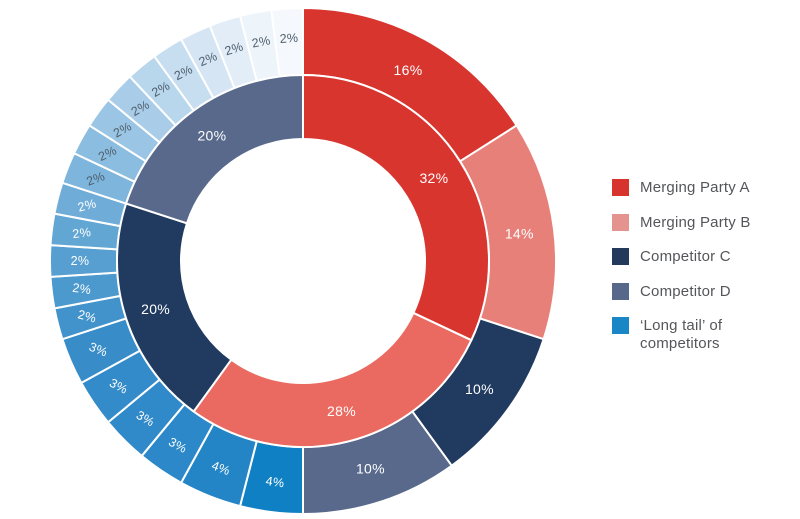  I want to click on legend-item-4: ‘Long tail’ of competitors, so click(681, 334).